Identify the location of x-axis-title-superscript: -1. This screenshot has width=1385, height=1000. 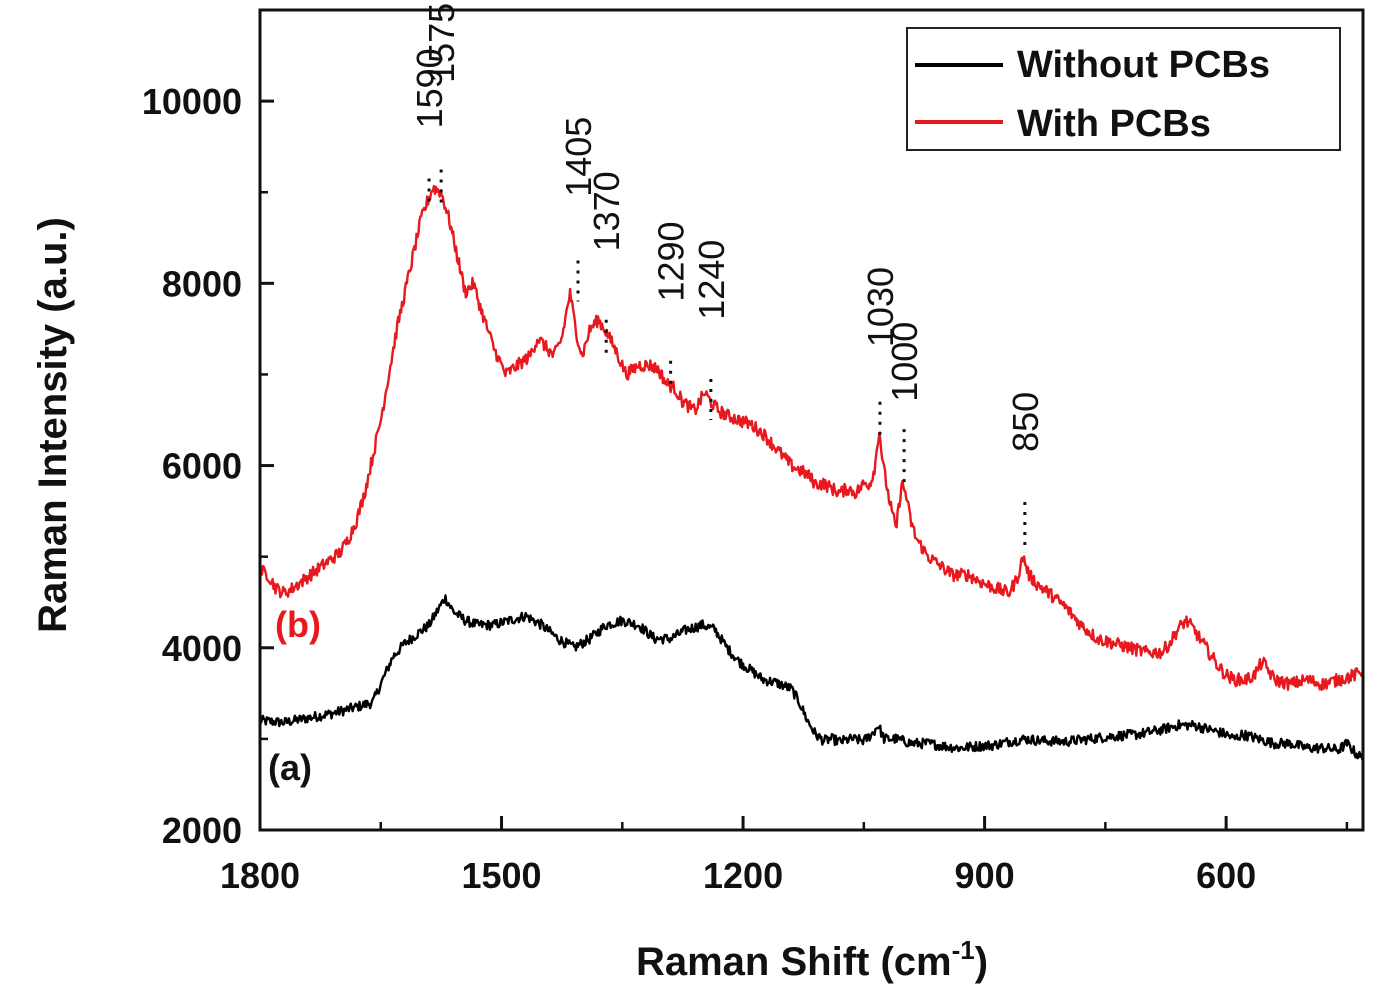
(963, 950).